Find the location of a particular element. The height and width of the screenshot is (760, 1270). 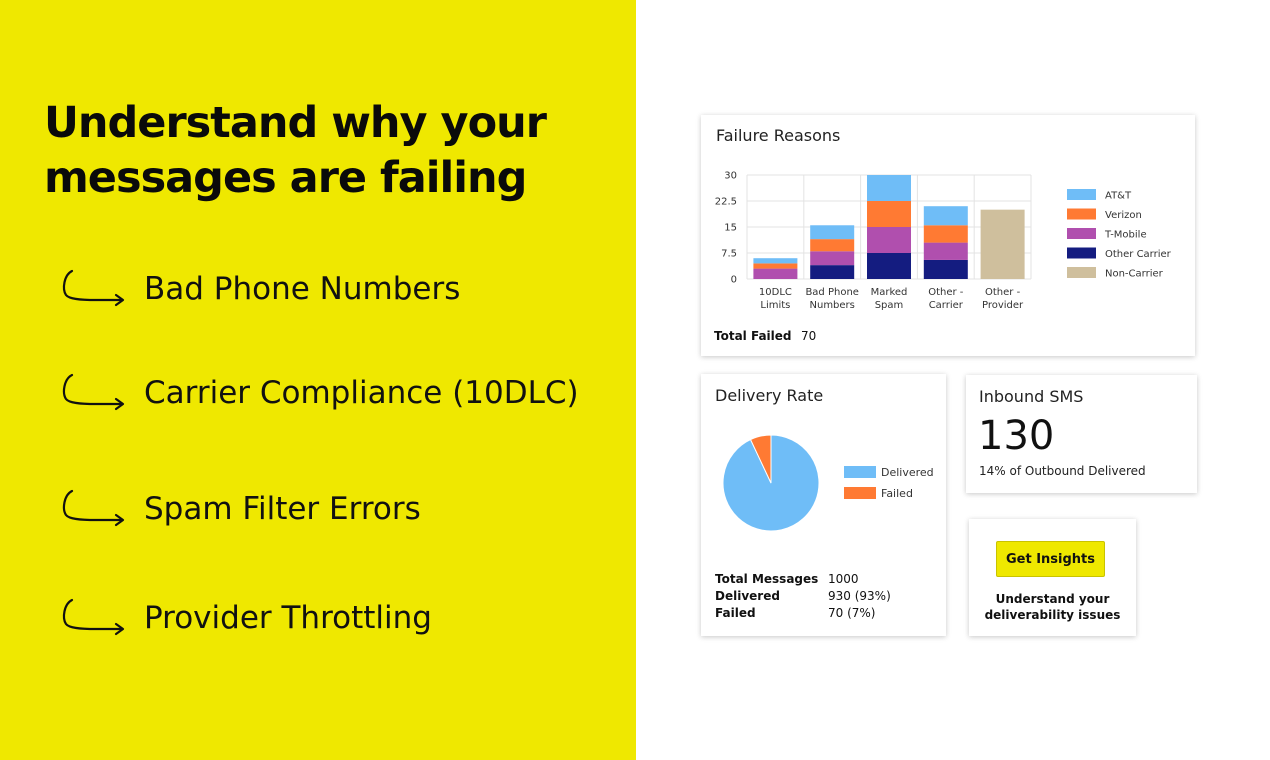

reason-label: Provider Throttling is located at coordinates (288, 618).